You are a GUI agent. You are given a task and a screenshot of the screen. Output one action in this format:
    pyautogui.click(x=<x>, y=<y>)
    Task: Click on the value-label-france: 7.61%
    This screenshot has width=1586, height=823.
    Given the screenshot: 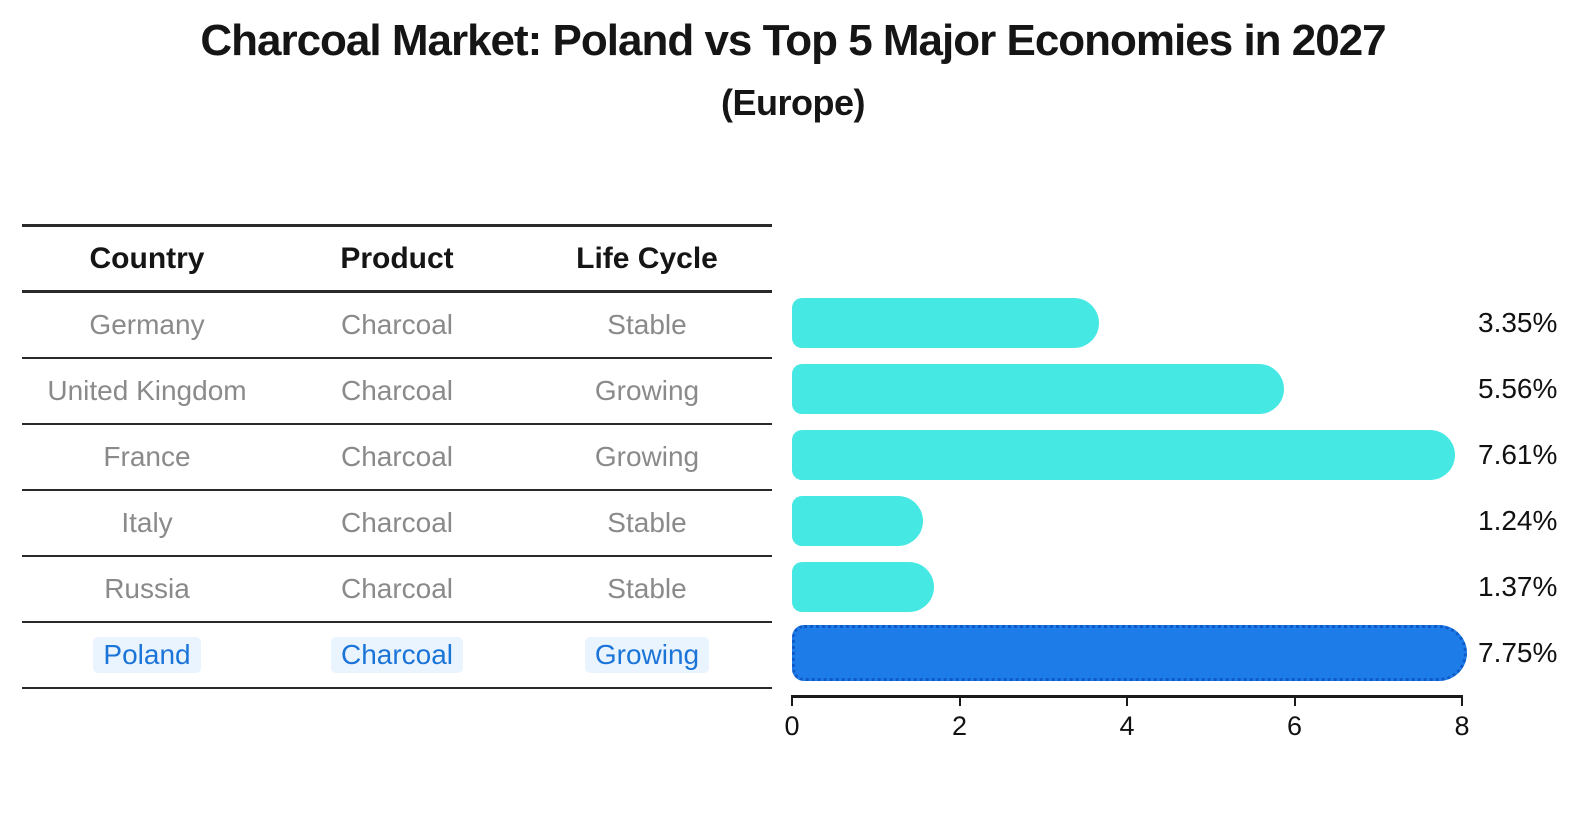 What is the action you would take?
    pyautogui.click(x=1518, y=454)
    